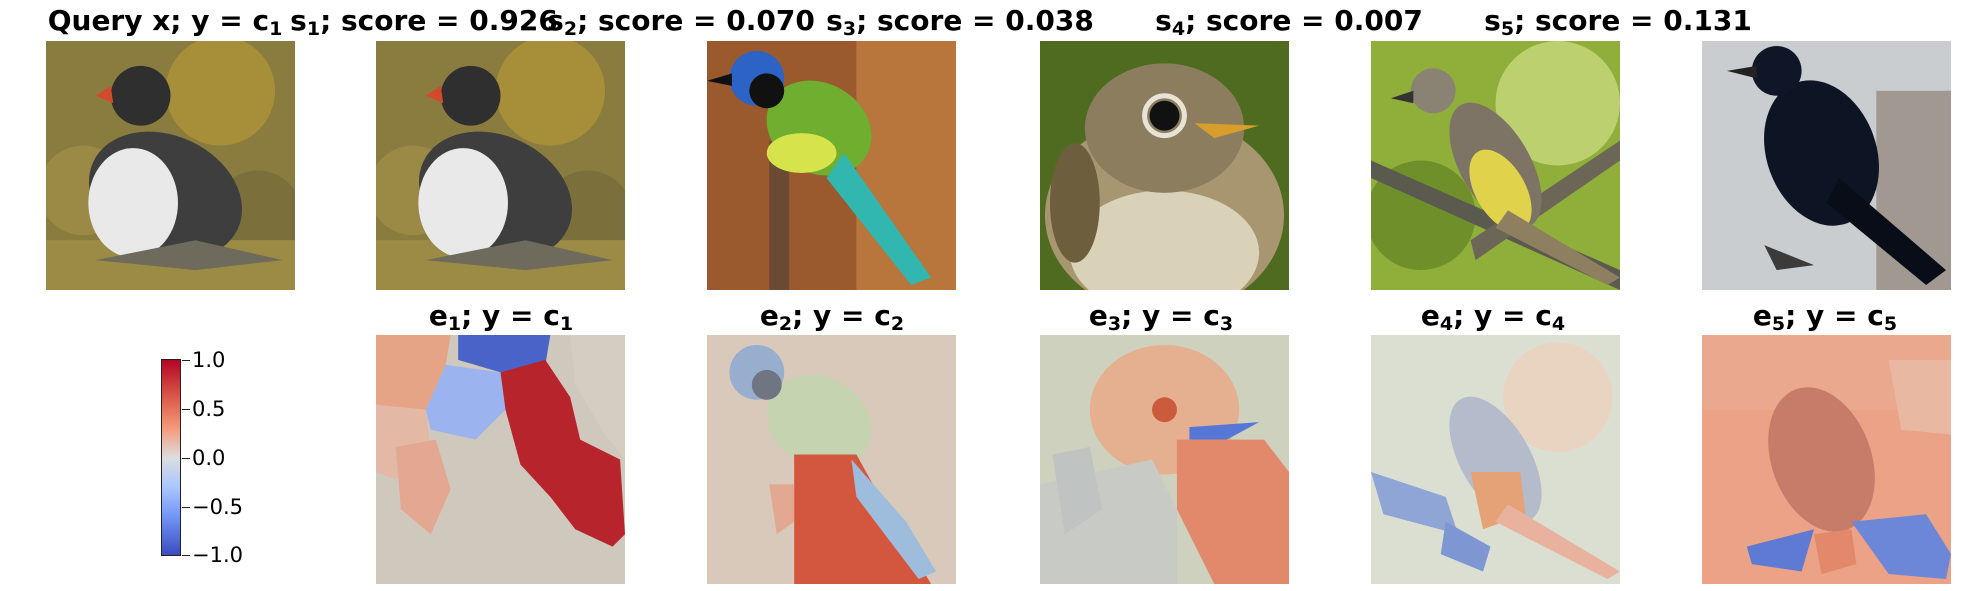 This screenshot has width=1963, height=591. What do you see at coordinates (1289, 22) in the screenshot?
I see `title-support-4: s4; score = 0.007` at bounding box center [1289, 22].